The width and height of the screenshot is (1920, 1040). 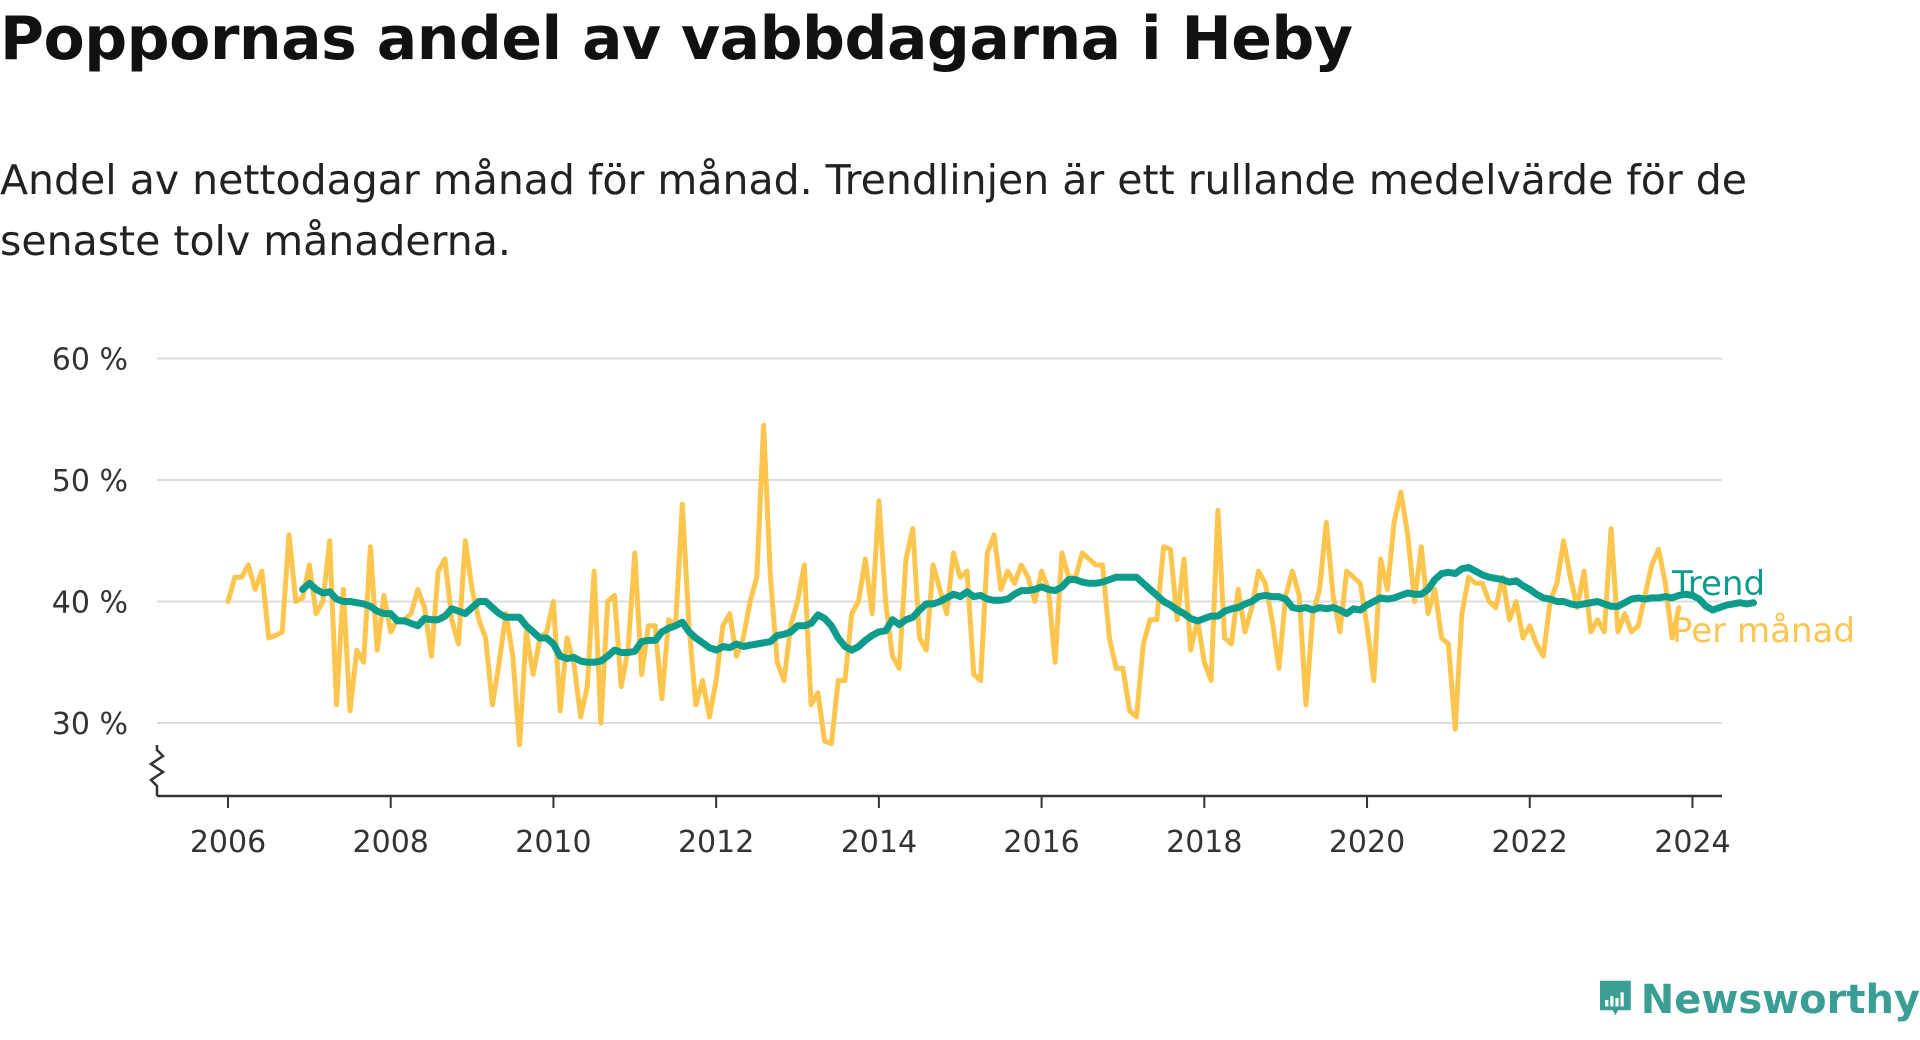 What do you see at coordinates (90, 603) in the screenshot?
I see `y-tick-label: 40 %` at bounding box center [90, 603].